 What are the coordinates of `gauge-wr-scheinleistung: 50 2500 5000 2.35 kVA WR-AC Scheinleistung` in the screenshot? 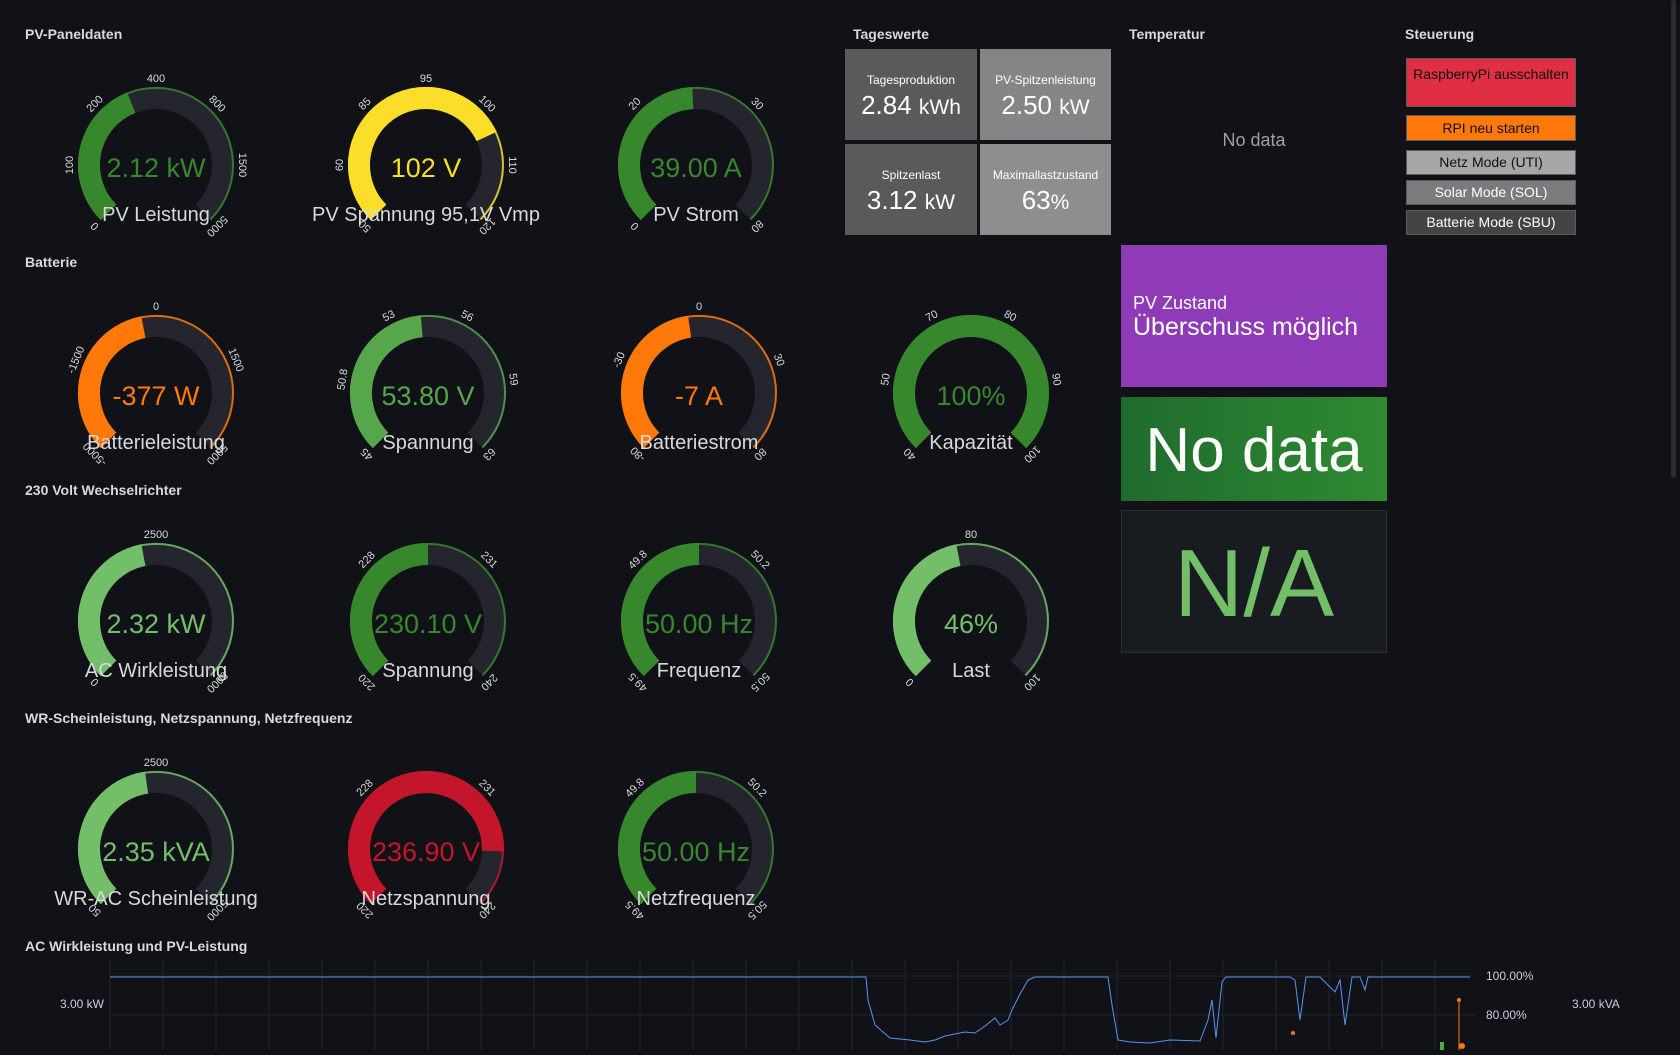 It's located at (156, 855).